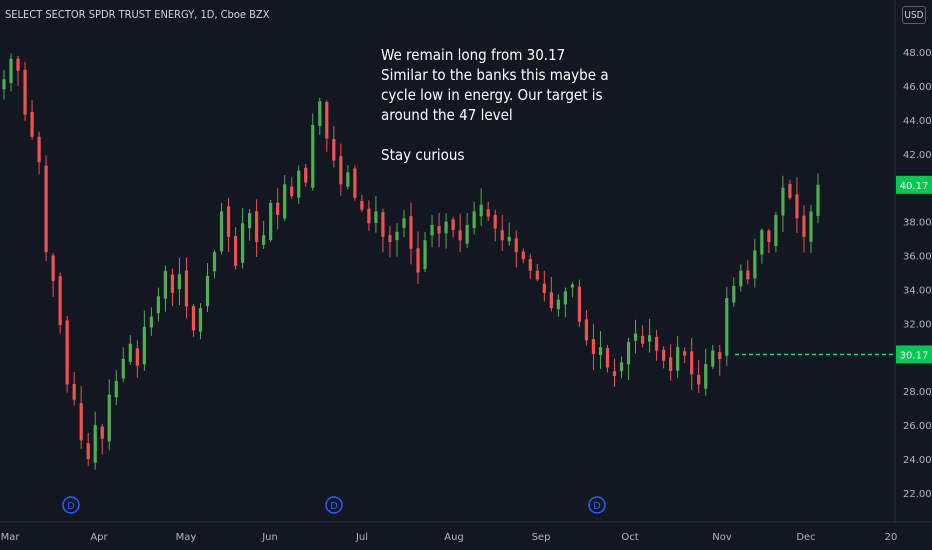  I want to click on price-tick-label: 36.00, so click(917, 257).